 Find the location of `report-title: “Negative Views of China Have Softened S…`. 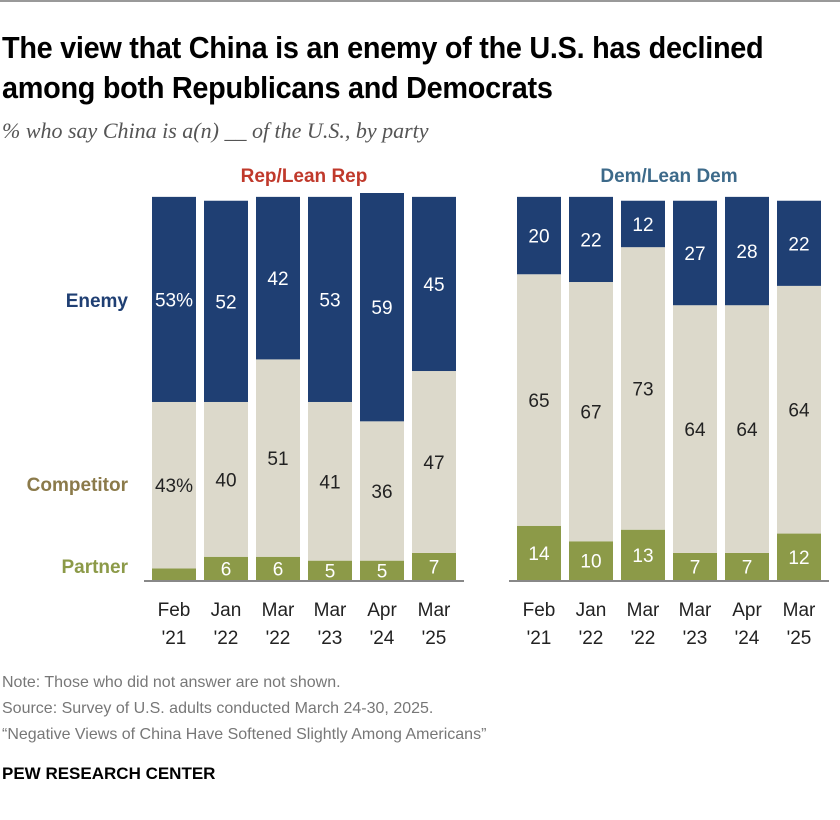

report-title: “Negative Views of China Have Softened S… is located at coordinates (244, 734).